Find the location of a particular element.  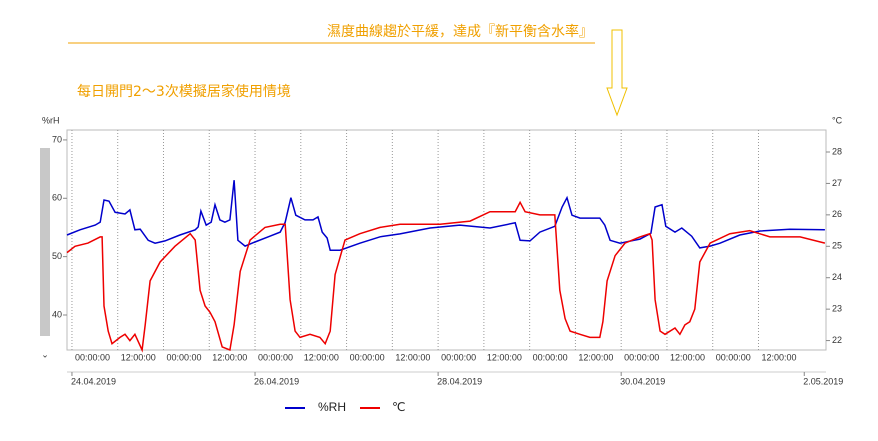

y2-tick-label: 28 is located at coordinates (837, 151).